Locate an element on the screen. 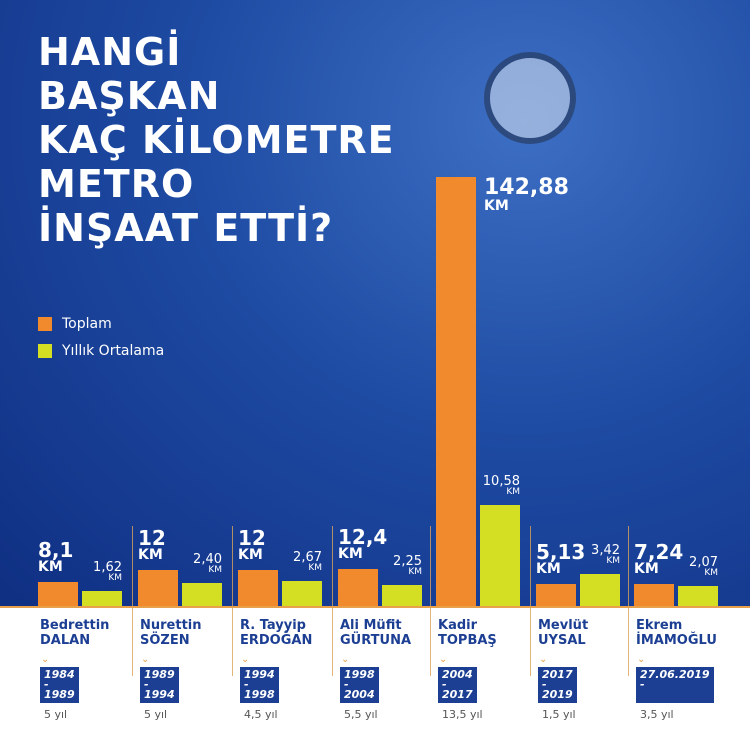 The image size is (750, 731). title-line: BAŞKAN is located at coordinates (129, 96).